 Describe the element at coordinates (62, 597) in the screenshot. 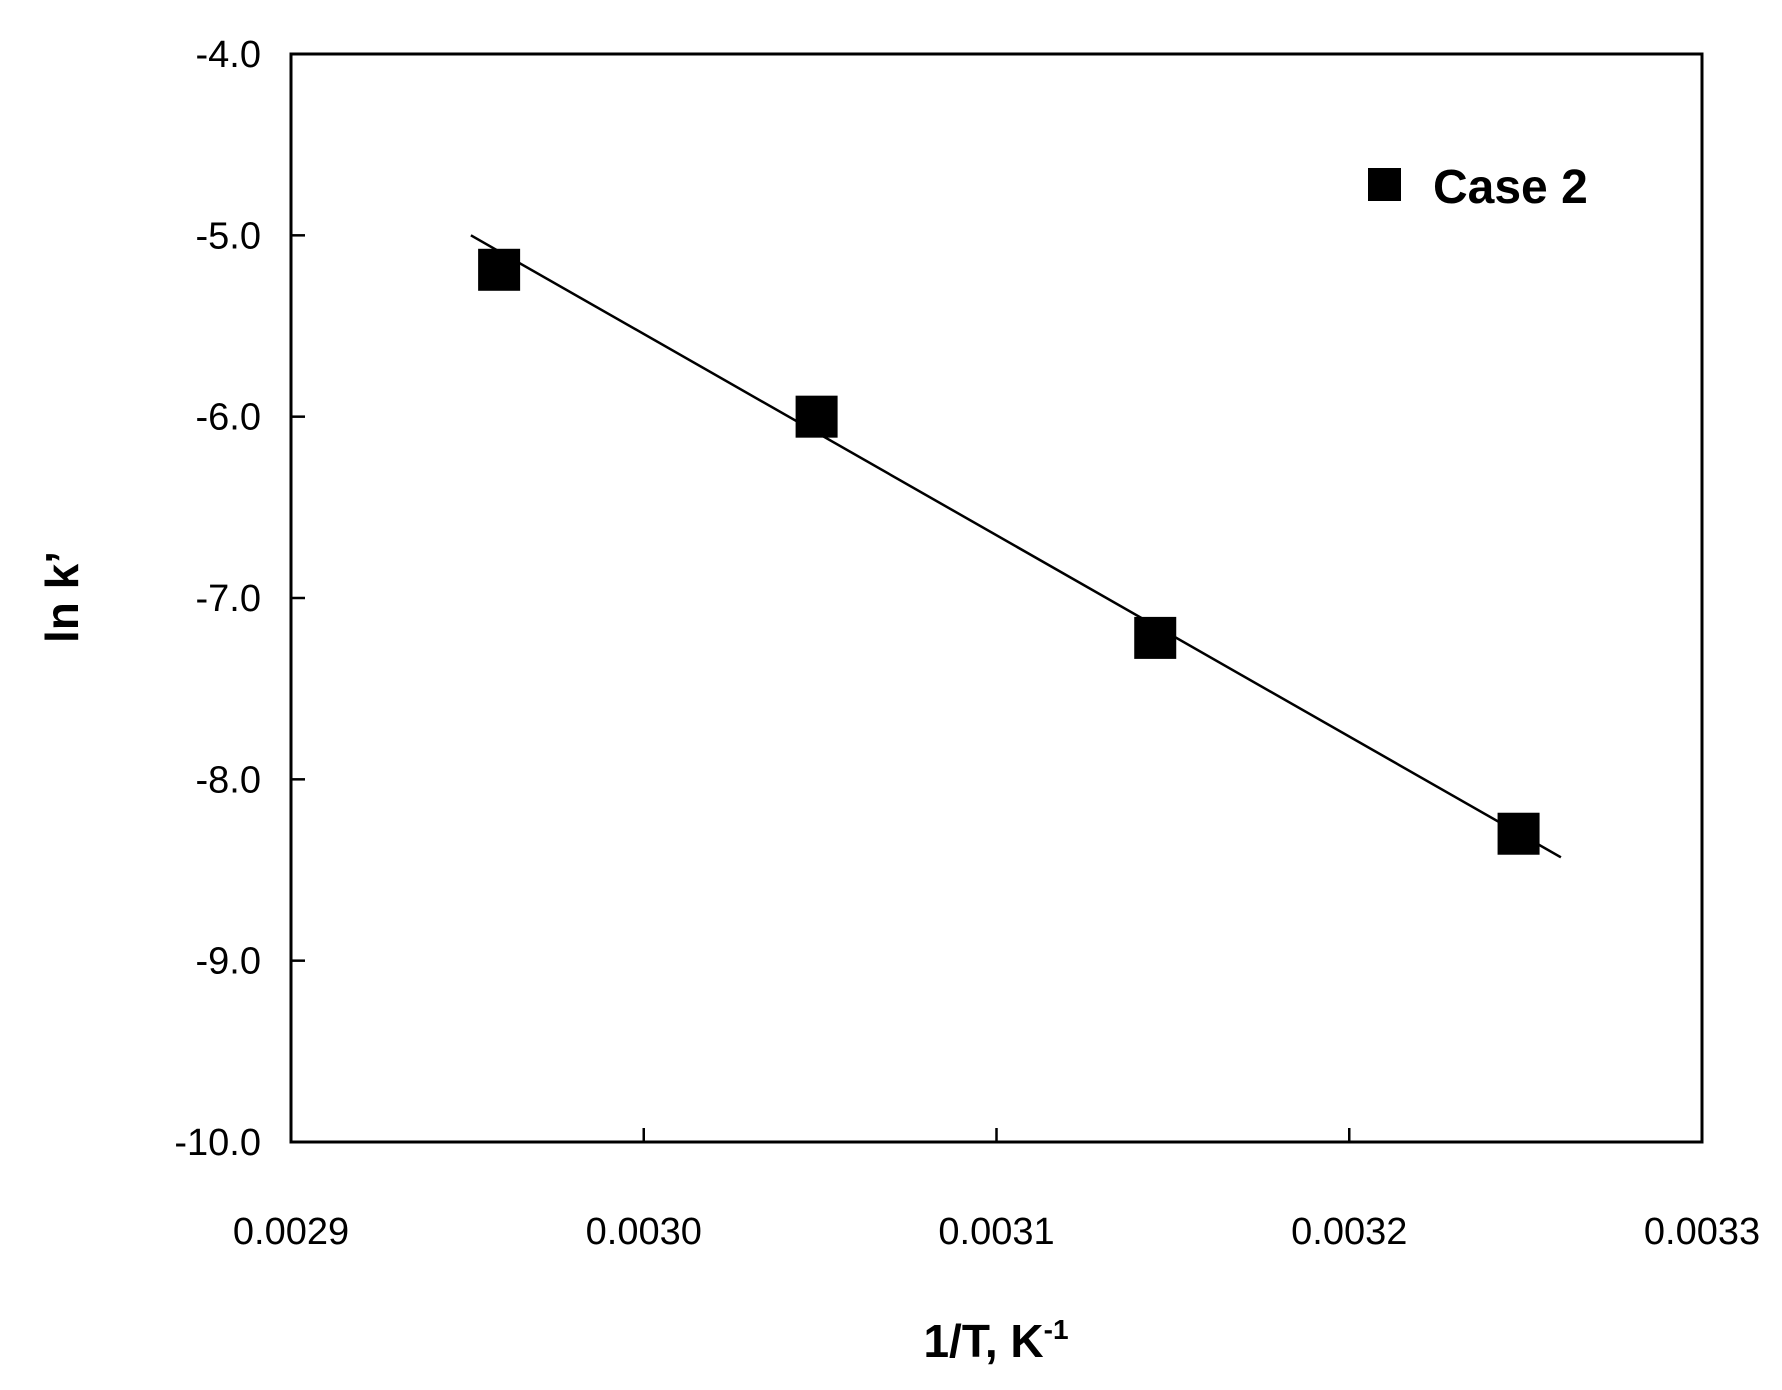

I see `y-axis-title: ln k’` at that location.